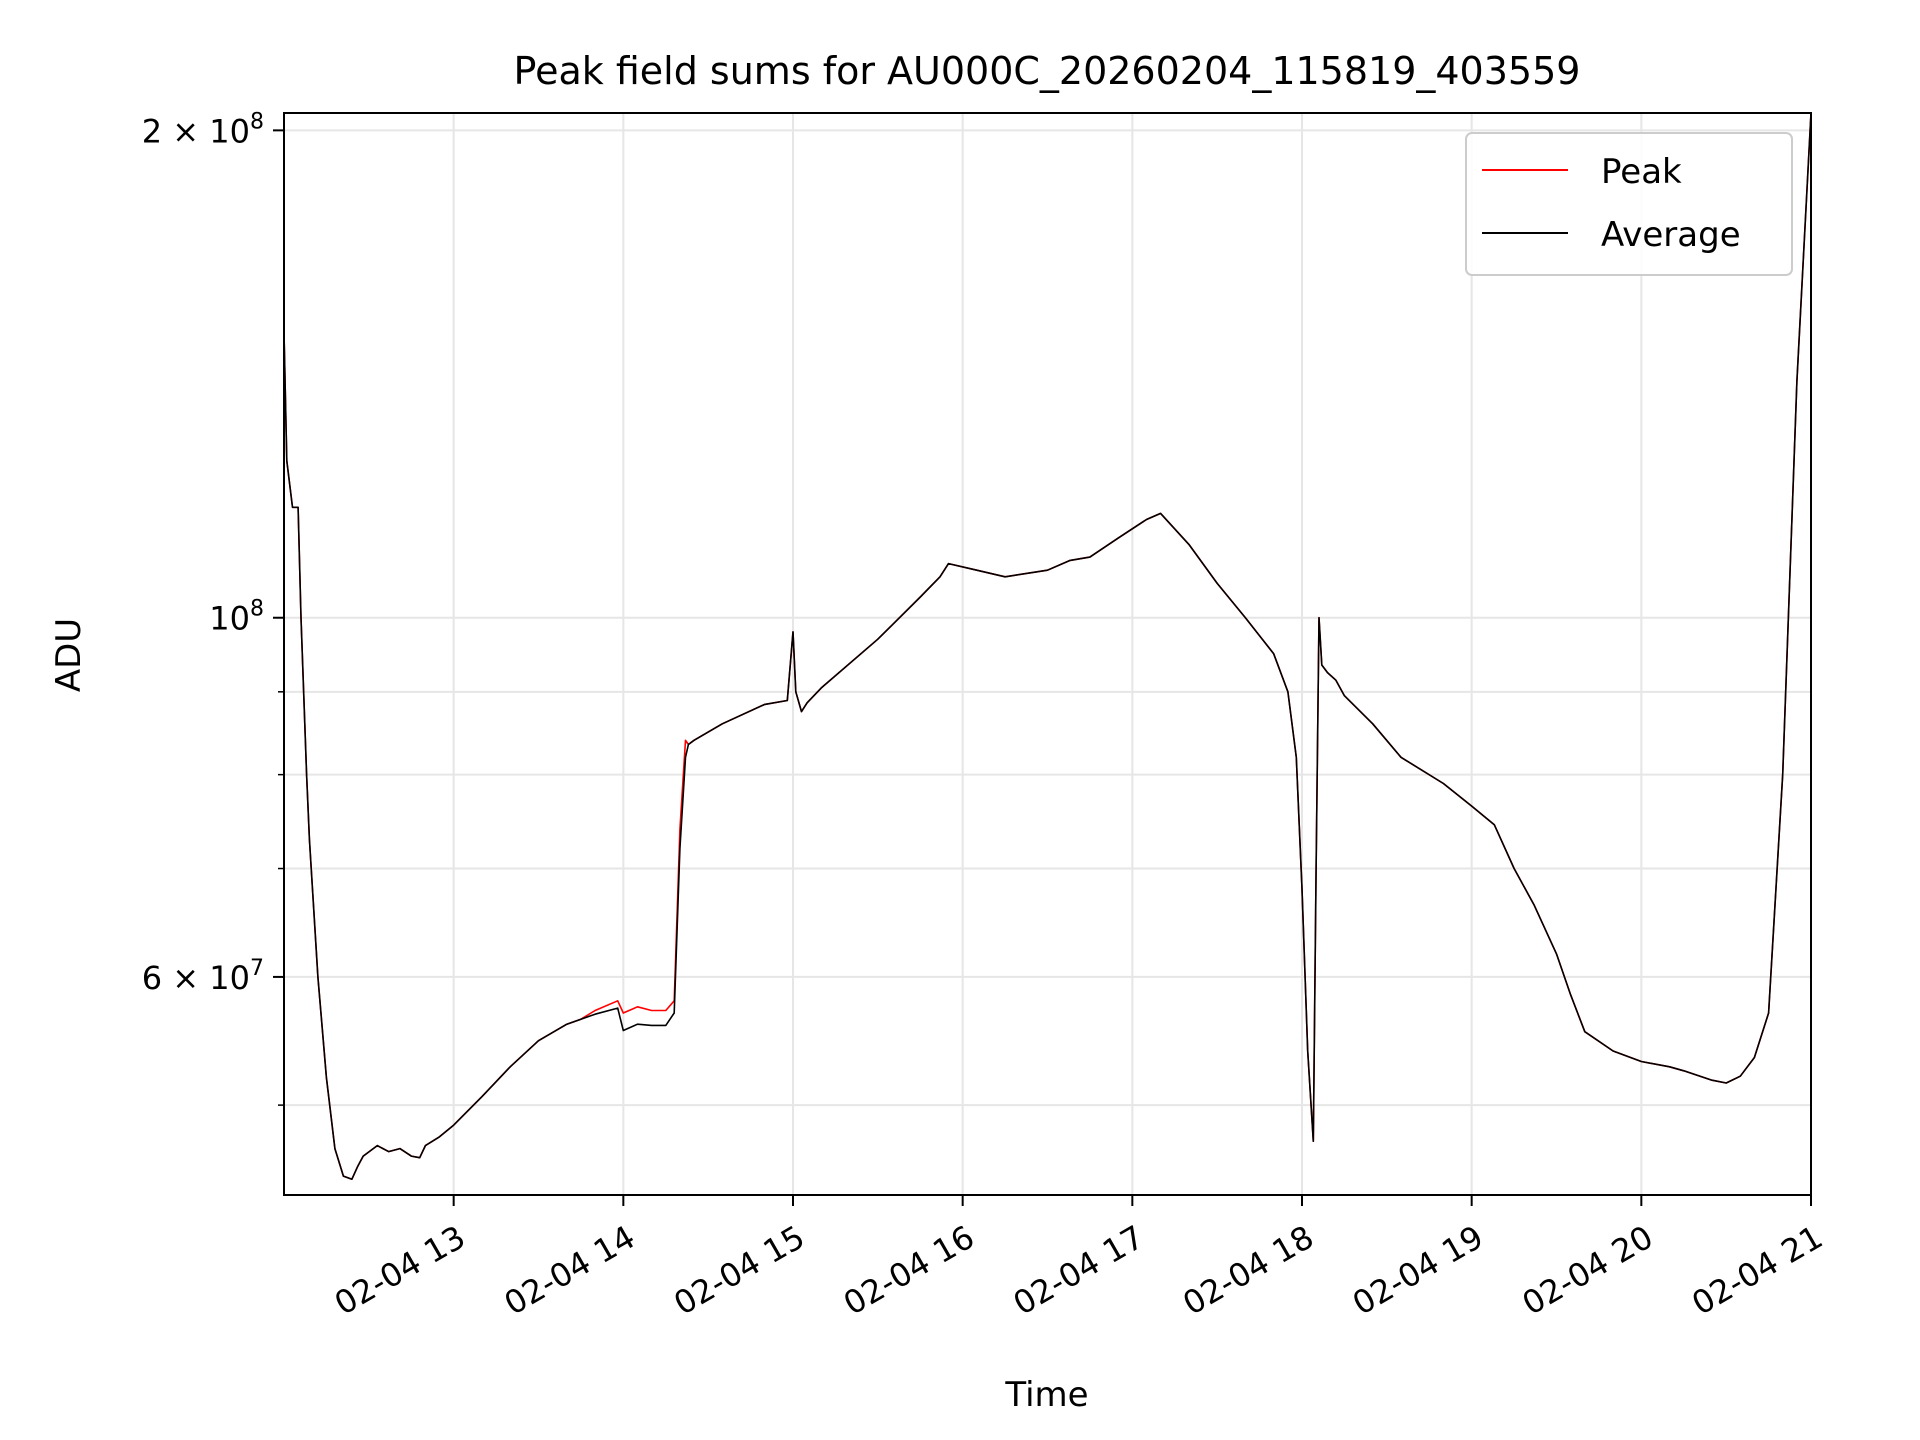 The height and width of the screenshot is (1440, 1920). Describe the element at coordinates (1671, 235) in the screenshot. I see `legend-average-label: Average` at that location.